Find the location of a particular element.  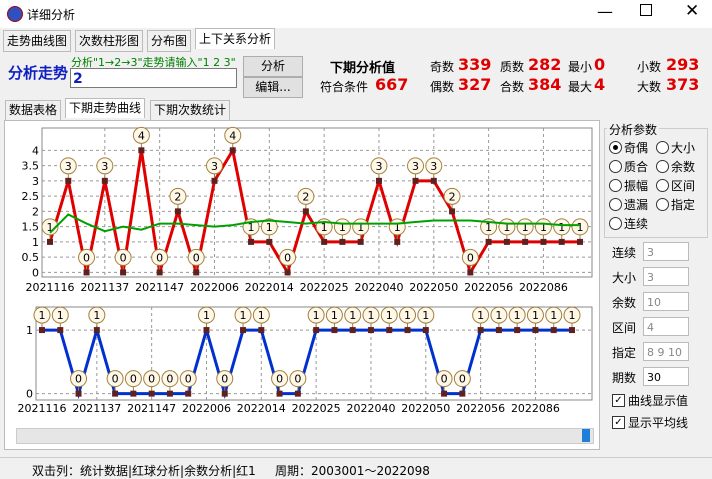

stat-label: 大数 is located at coordinates (649, 87).